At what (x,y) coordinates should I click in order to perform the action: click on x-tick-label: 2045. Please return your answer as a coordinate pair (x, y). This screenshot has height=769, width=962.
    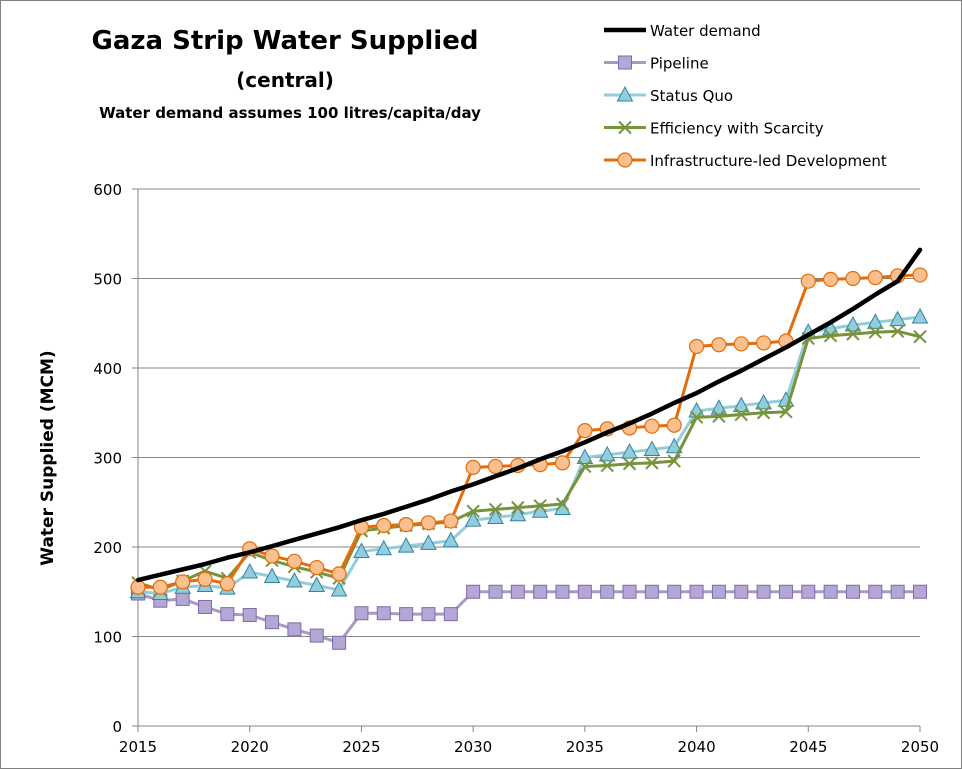
    Looking at the image, I should click on (808, 747).